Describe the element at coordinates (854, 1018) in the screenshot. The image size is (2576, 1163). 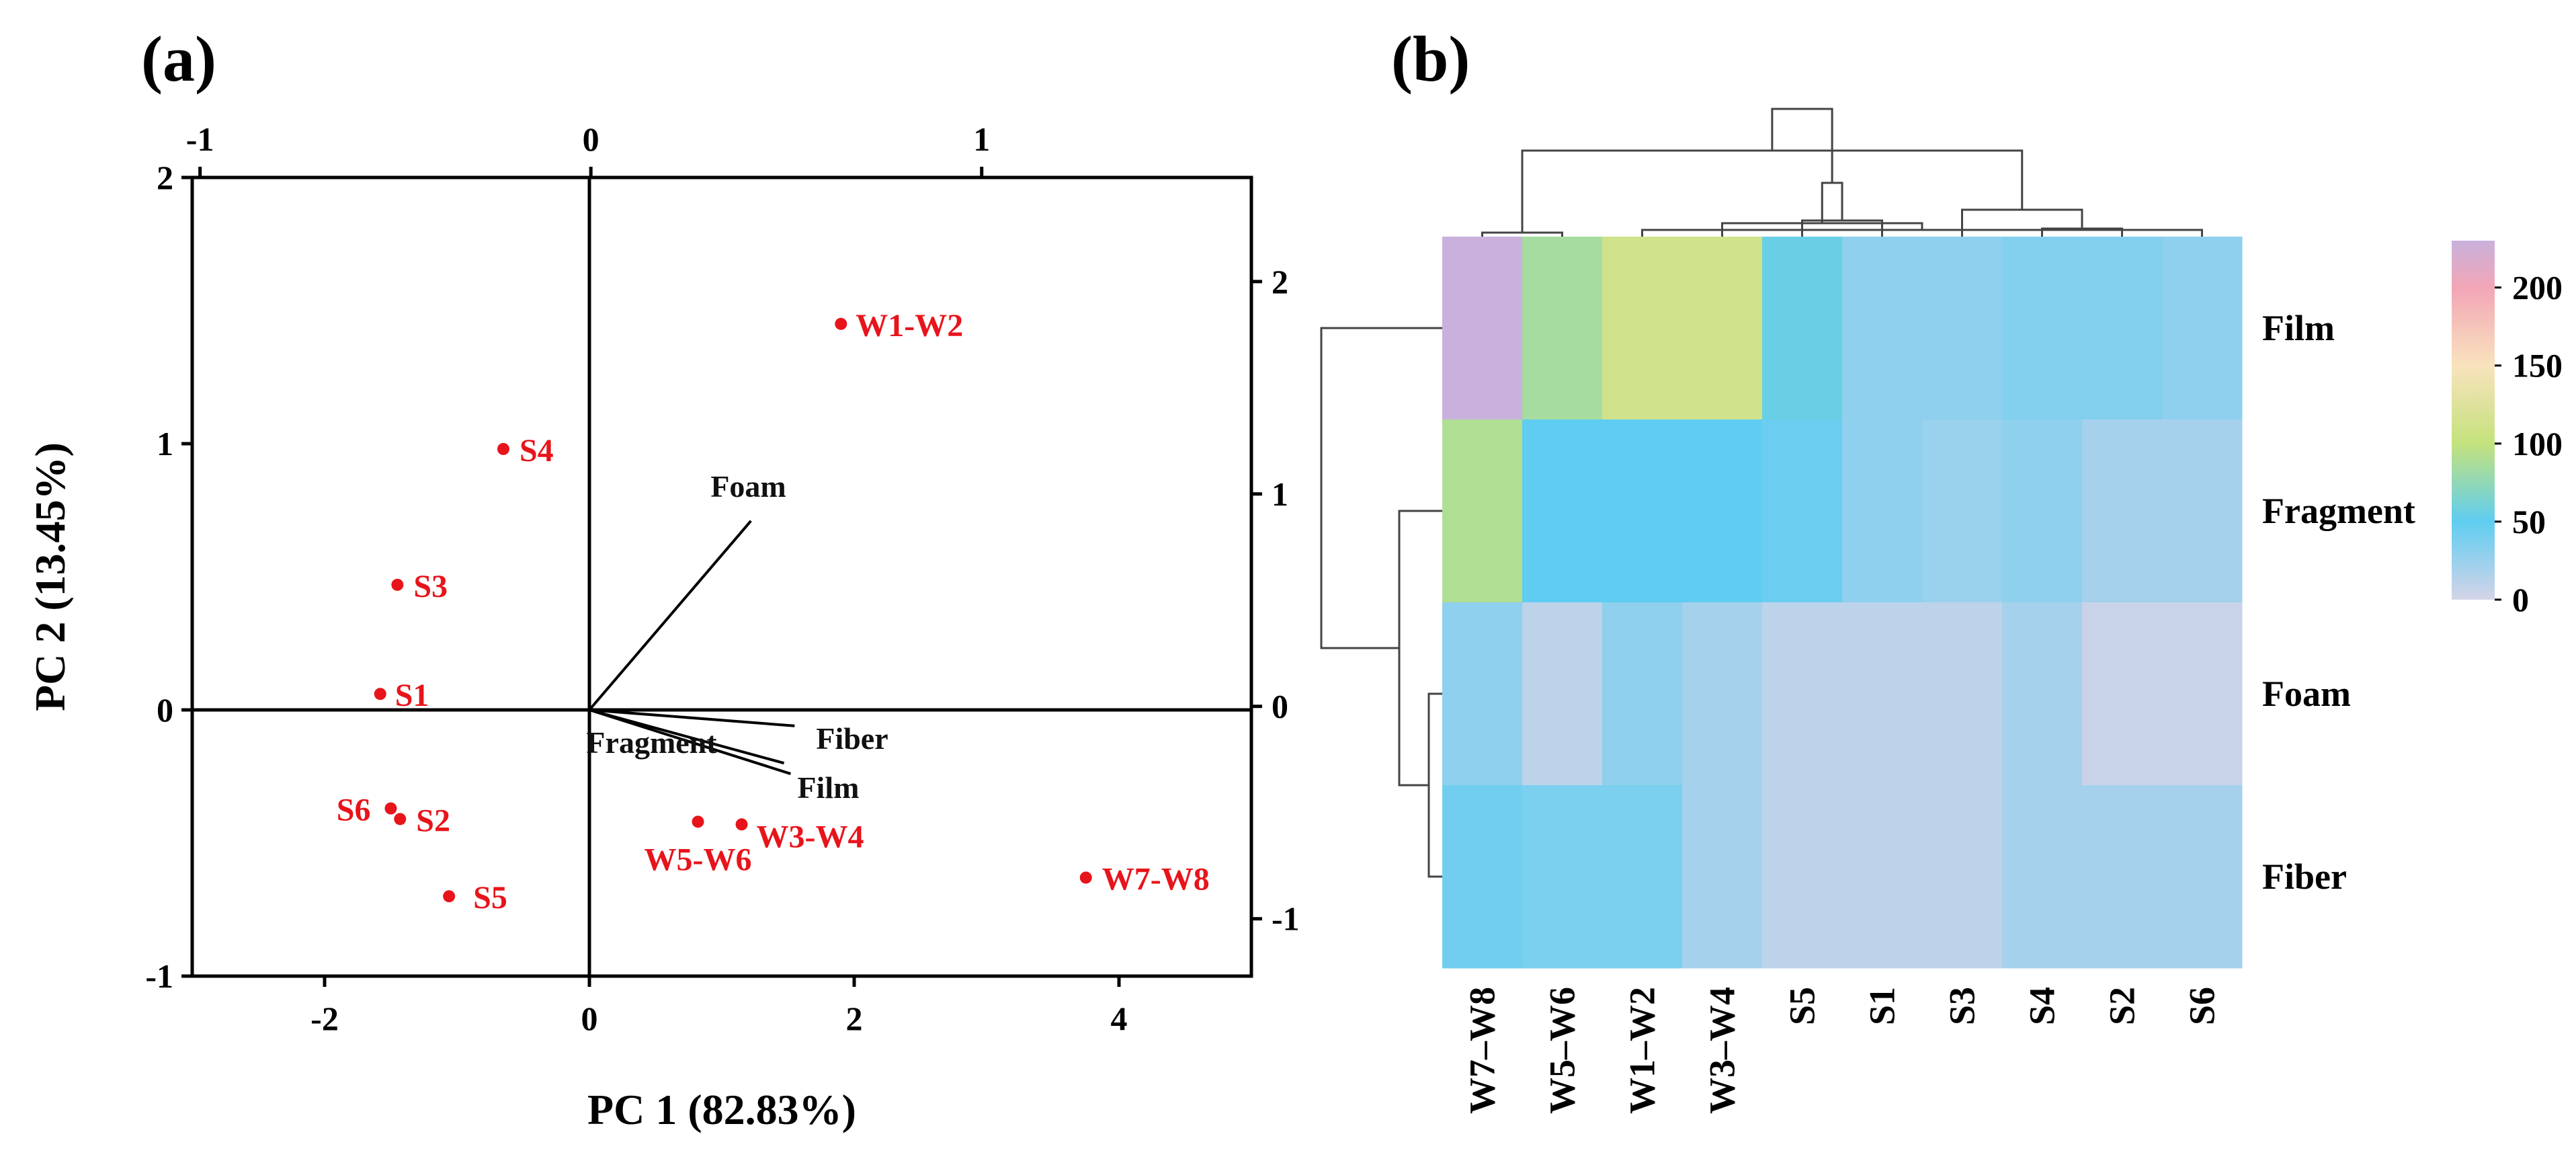
I see `x-tick-label: 2` at that location.